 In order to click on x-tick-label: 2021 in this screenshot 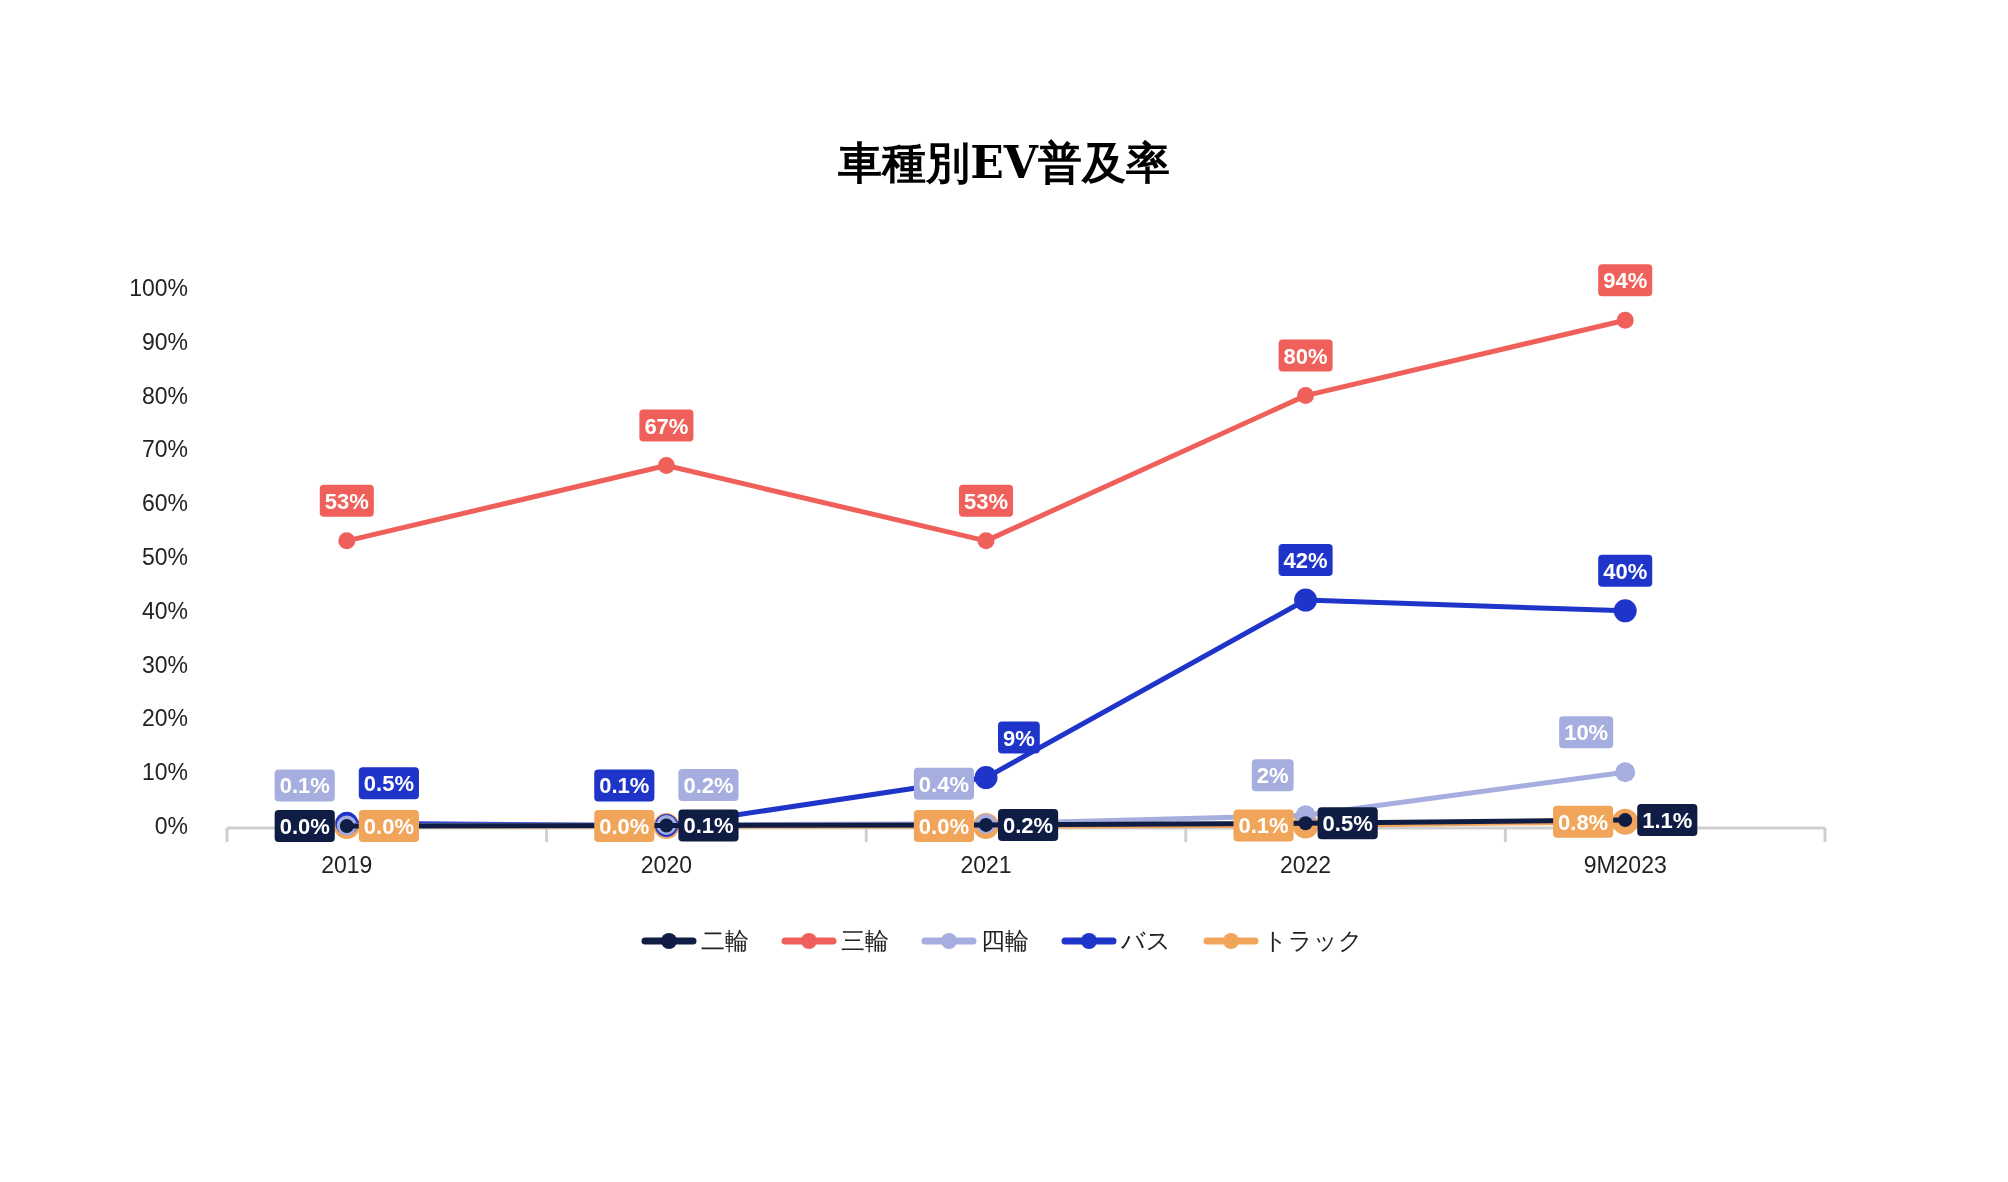, I will do `click(986, 865)`.